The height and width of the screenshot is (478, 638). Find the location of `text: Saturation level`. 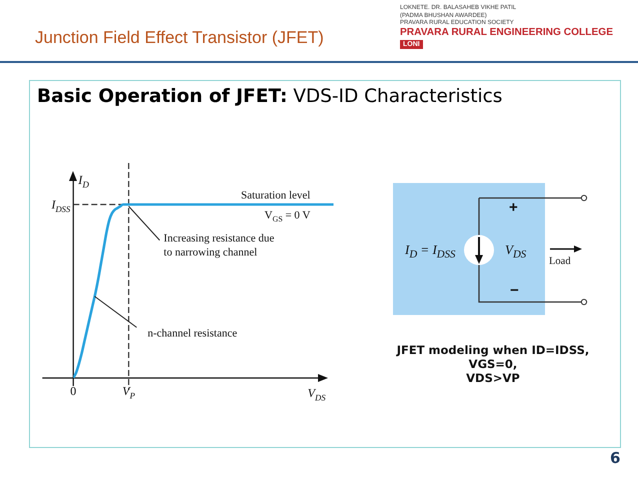

text: Saturation level is located at coordinates (275, 196).